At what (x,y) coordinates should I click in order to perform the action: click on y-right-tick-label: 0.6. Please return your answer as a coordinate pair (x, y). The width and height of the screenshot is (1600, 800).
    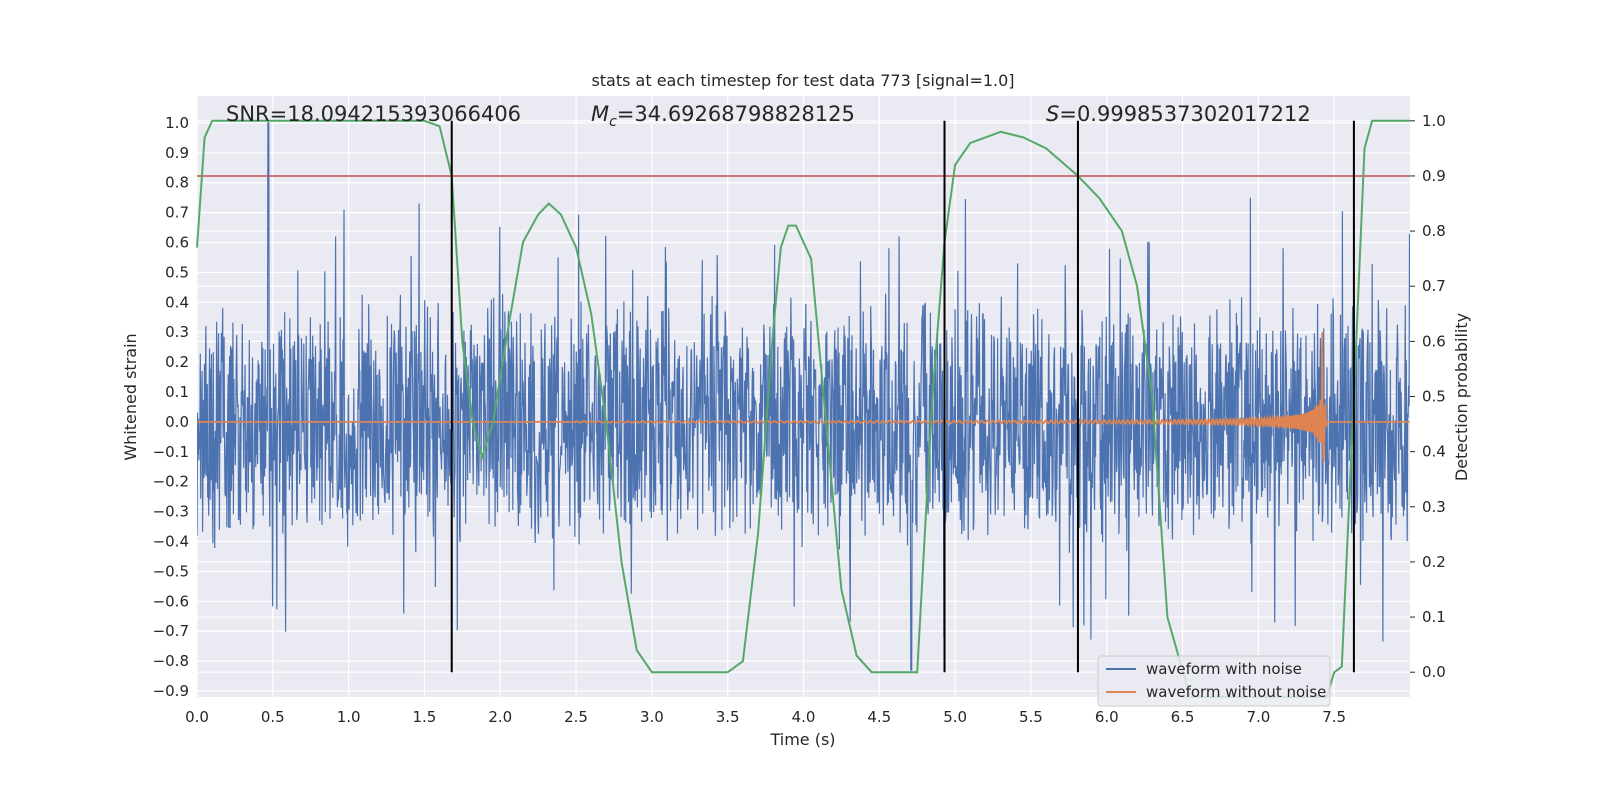
    Looking at the image, I should click on (1434, 341).